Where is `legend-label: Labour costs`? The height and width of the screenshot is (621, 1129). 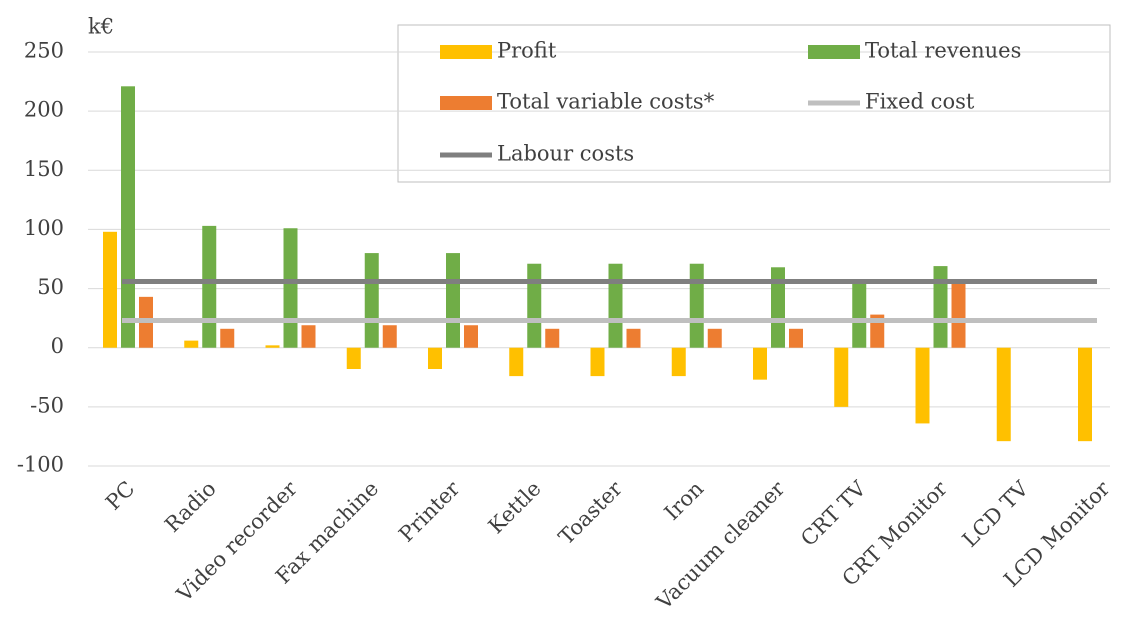 legend-label: Labour costs is located at coordinates (565, 154).